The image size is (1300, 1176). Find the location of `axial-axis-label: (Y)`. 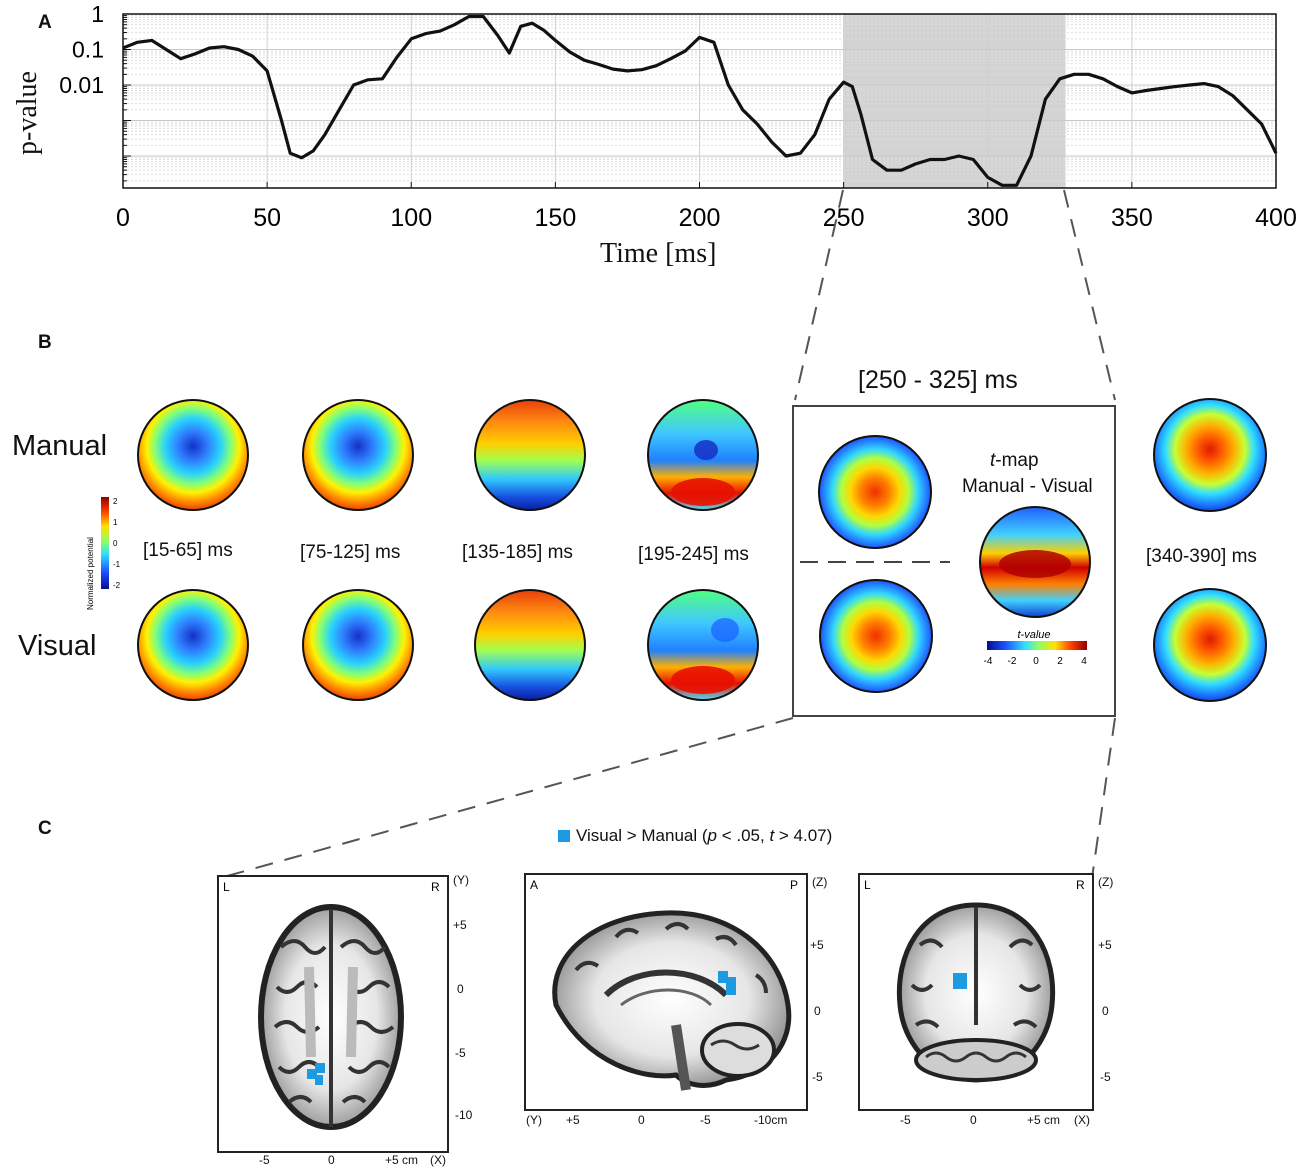

axial-axis-label: (Y) is located at coordinates (461, 880).